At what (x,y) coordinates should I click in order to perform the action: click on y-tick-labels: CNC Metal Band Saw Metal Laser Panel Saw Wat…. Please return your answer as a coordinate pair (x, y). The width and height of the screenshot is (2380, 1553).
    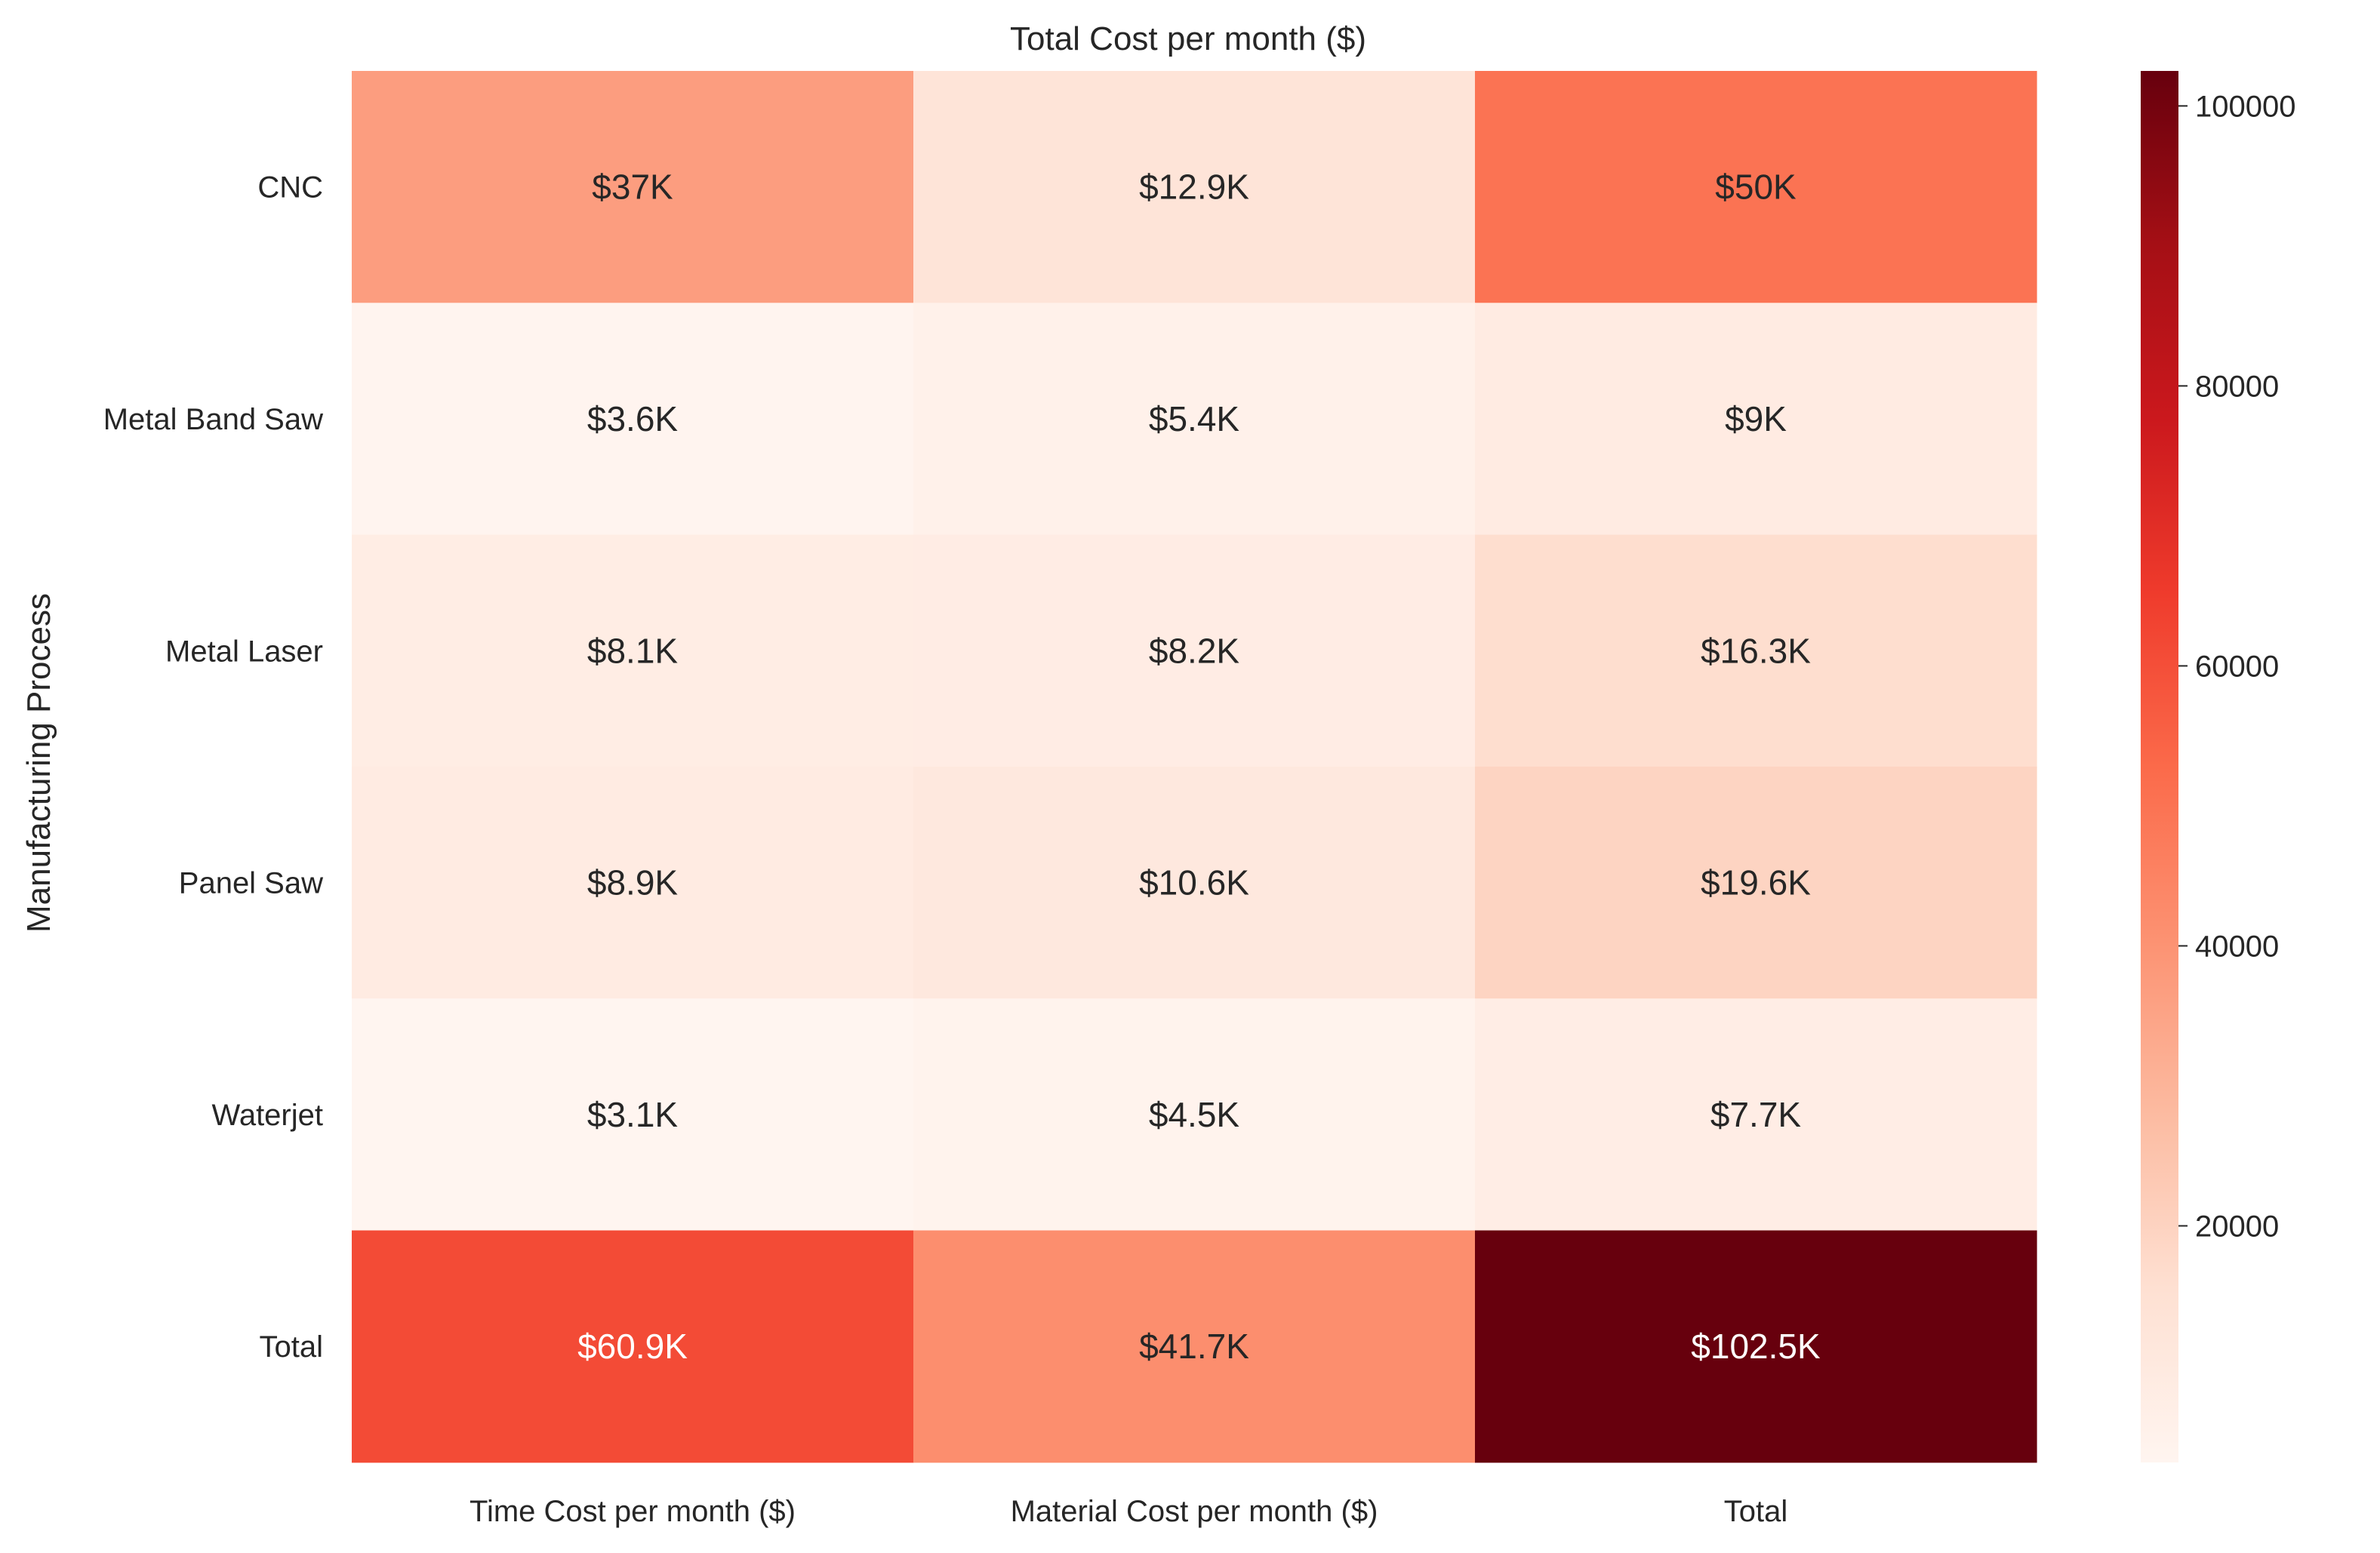
    Looking at the image, I should click on (213, 768).